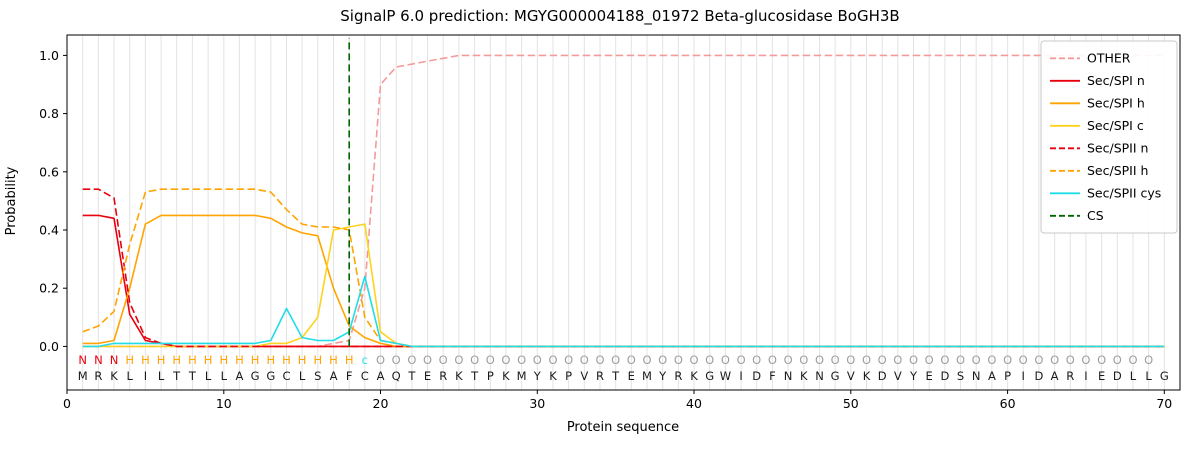 The height and width of the screenshot is (450, 1200). I want to click on sequence-letter: K, so click(867, 376).